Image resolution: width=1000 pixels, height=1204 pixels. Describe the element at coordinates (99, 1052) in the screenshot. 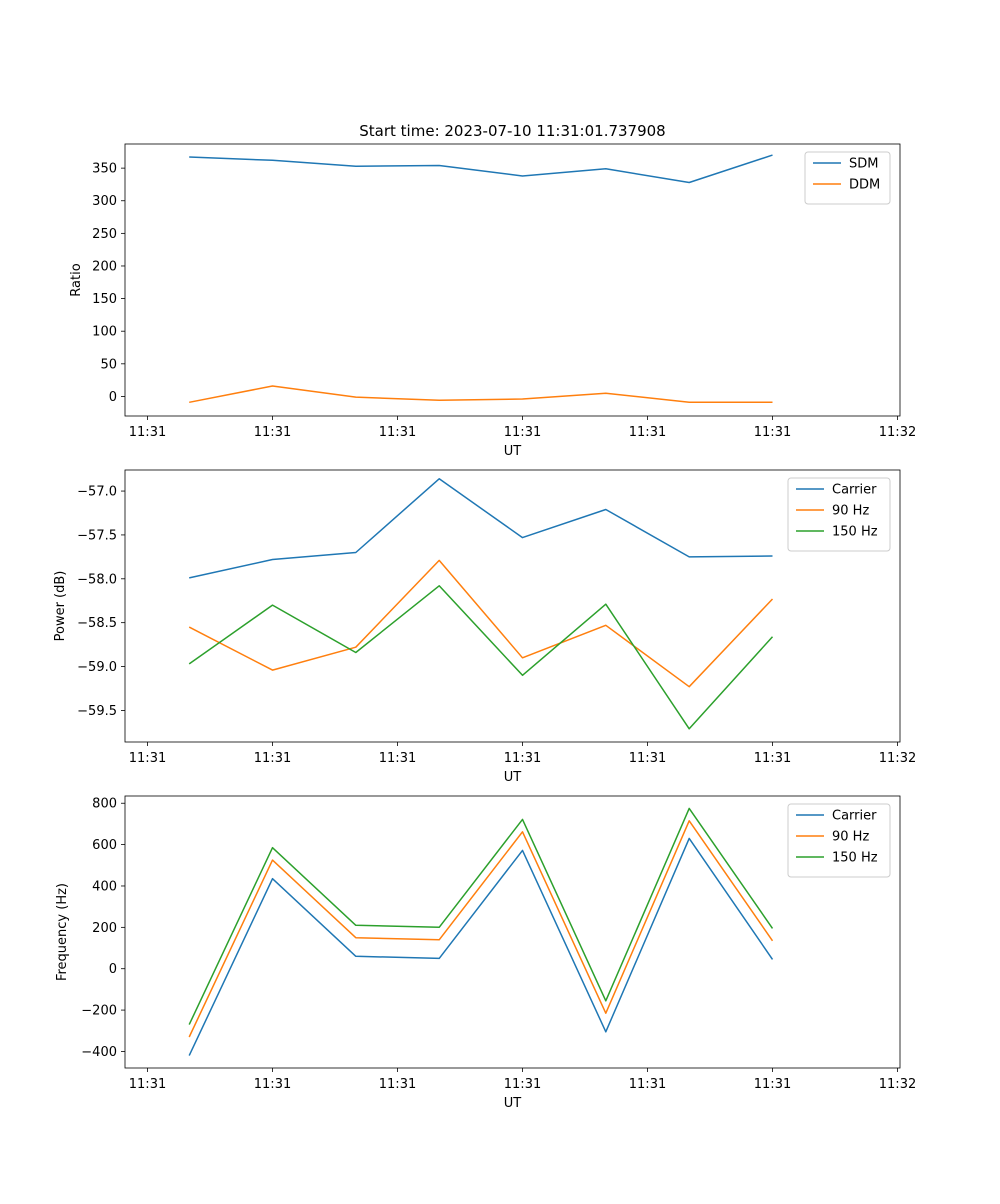

I see `frequency-y-tick-label: −400` at that location.